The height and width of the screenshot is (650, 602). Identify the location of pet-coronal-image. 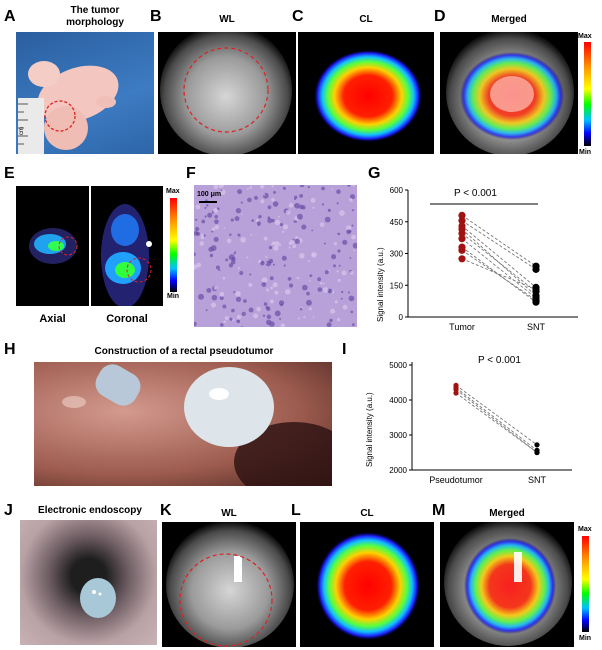
(127, 246).